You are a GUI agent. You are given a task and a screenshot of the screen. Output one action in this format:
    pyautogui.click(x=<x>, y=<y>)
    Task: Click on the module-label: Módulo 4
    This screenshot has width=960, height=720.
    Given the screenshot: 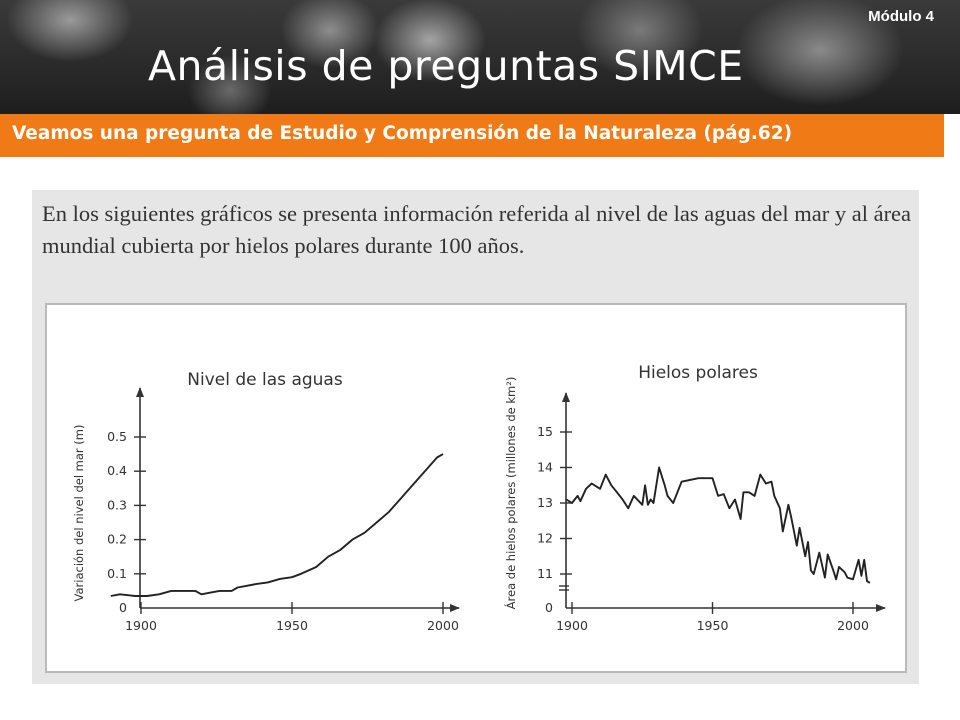 What is the action you would take?
    pyautogui.click(x=901, y=16)
    